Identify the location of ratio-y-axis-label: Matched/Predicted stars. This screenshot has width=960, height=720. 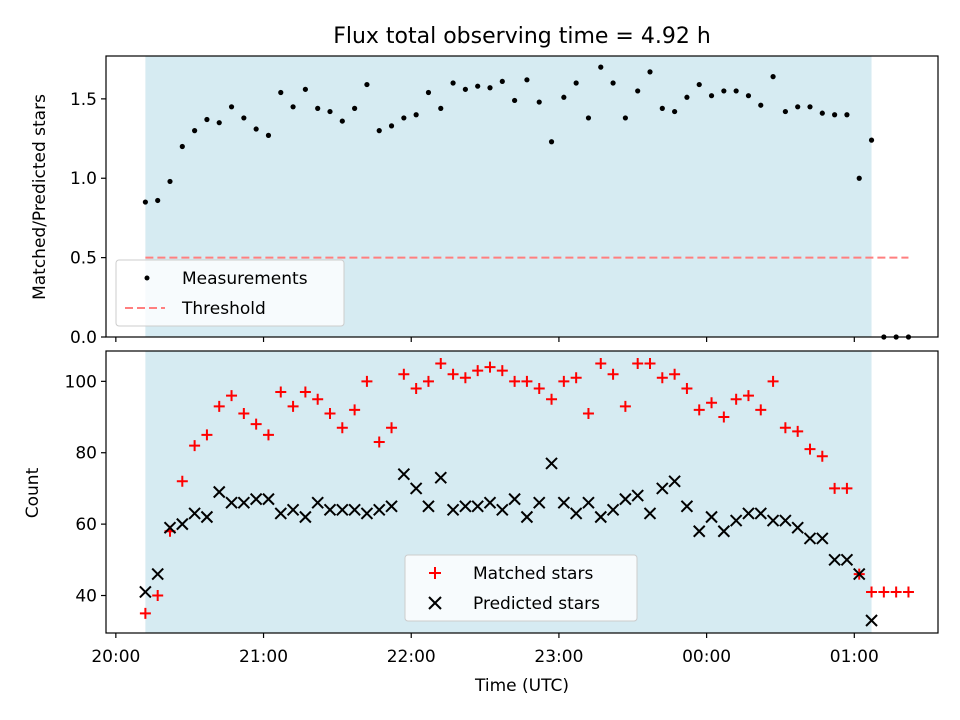
(40, 197).